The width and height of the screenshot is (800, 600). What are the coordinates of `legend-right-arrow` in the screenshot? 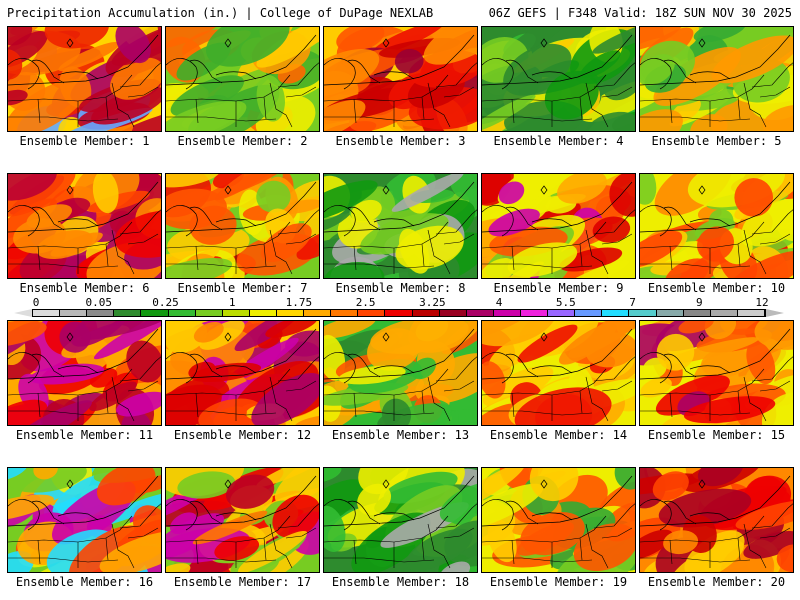 It's located at (775, 313).